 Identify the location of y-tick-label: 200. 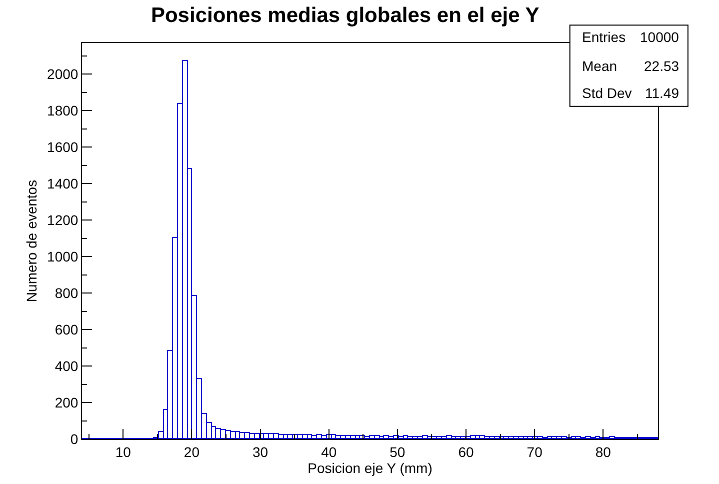
(66, 402).